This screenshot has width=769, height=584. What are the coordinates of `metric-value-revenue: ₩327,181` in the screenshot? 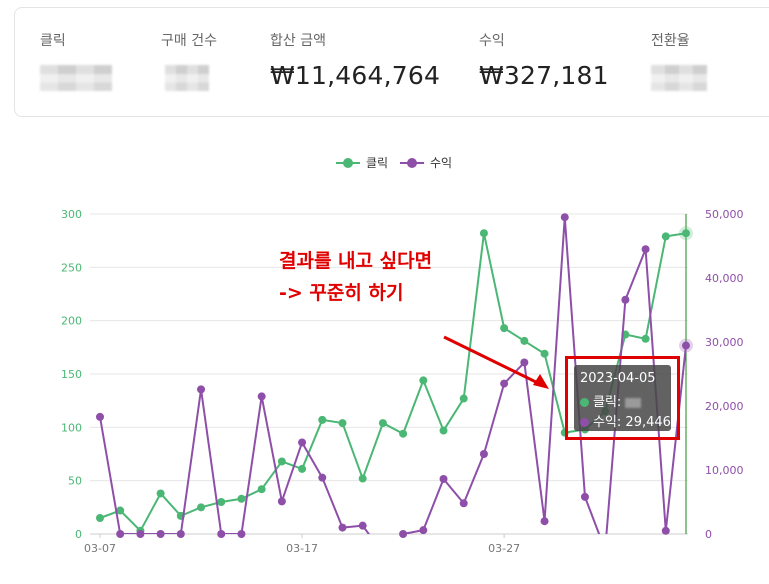 It's located at (544, 75).